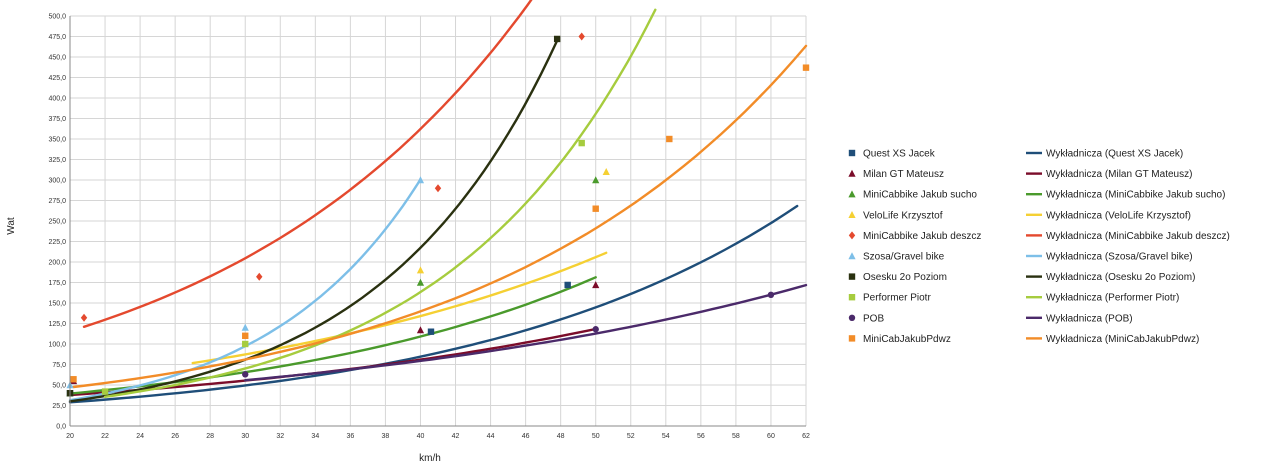  Describe the element at coordinates (904, 257) in the screenshot. I see `legend-series-label: Szosa/Gravel bike` at that location.